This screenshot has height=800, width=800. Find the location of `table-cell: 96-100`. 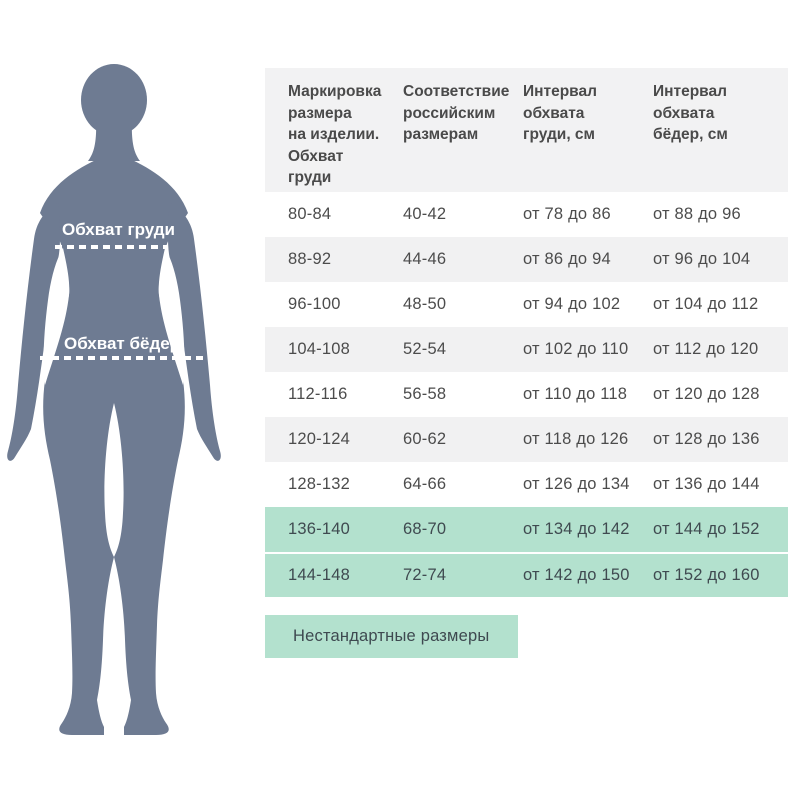

table-cell: 96-100 is located at coordinates (314, 304).